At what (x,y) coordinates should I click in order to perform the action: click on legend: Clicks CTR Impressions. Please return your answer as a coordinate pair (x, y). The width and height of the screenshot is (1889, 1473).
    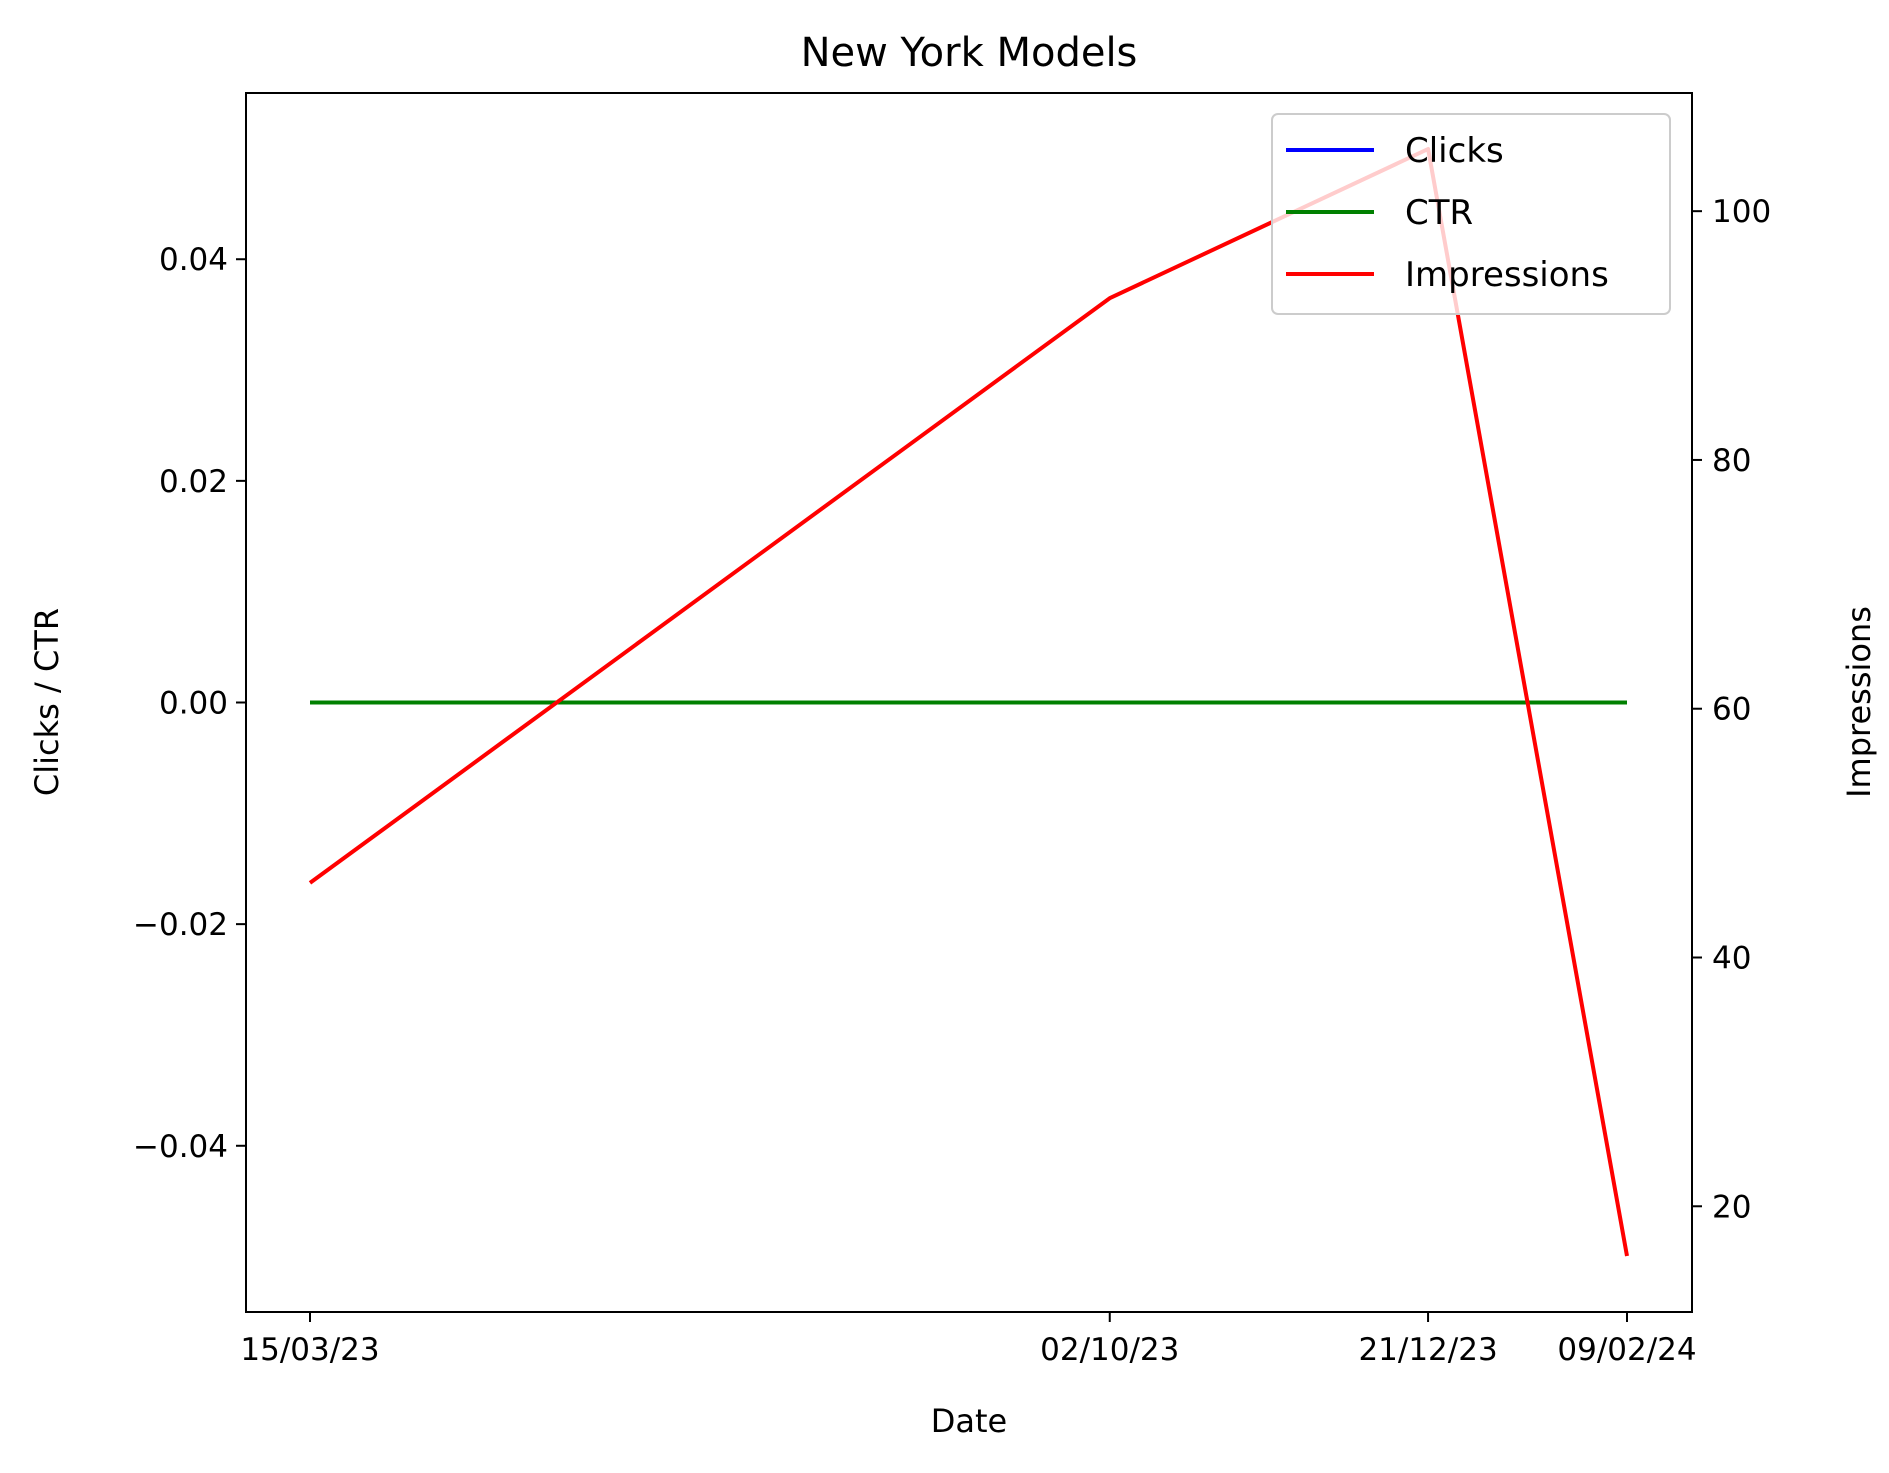
    Looking at the image, I should click on (1471, 214).